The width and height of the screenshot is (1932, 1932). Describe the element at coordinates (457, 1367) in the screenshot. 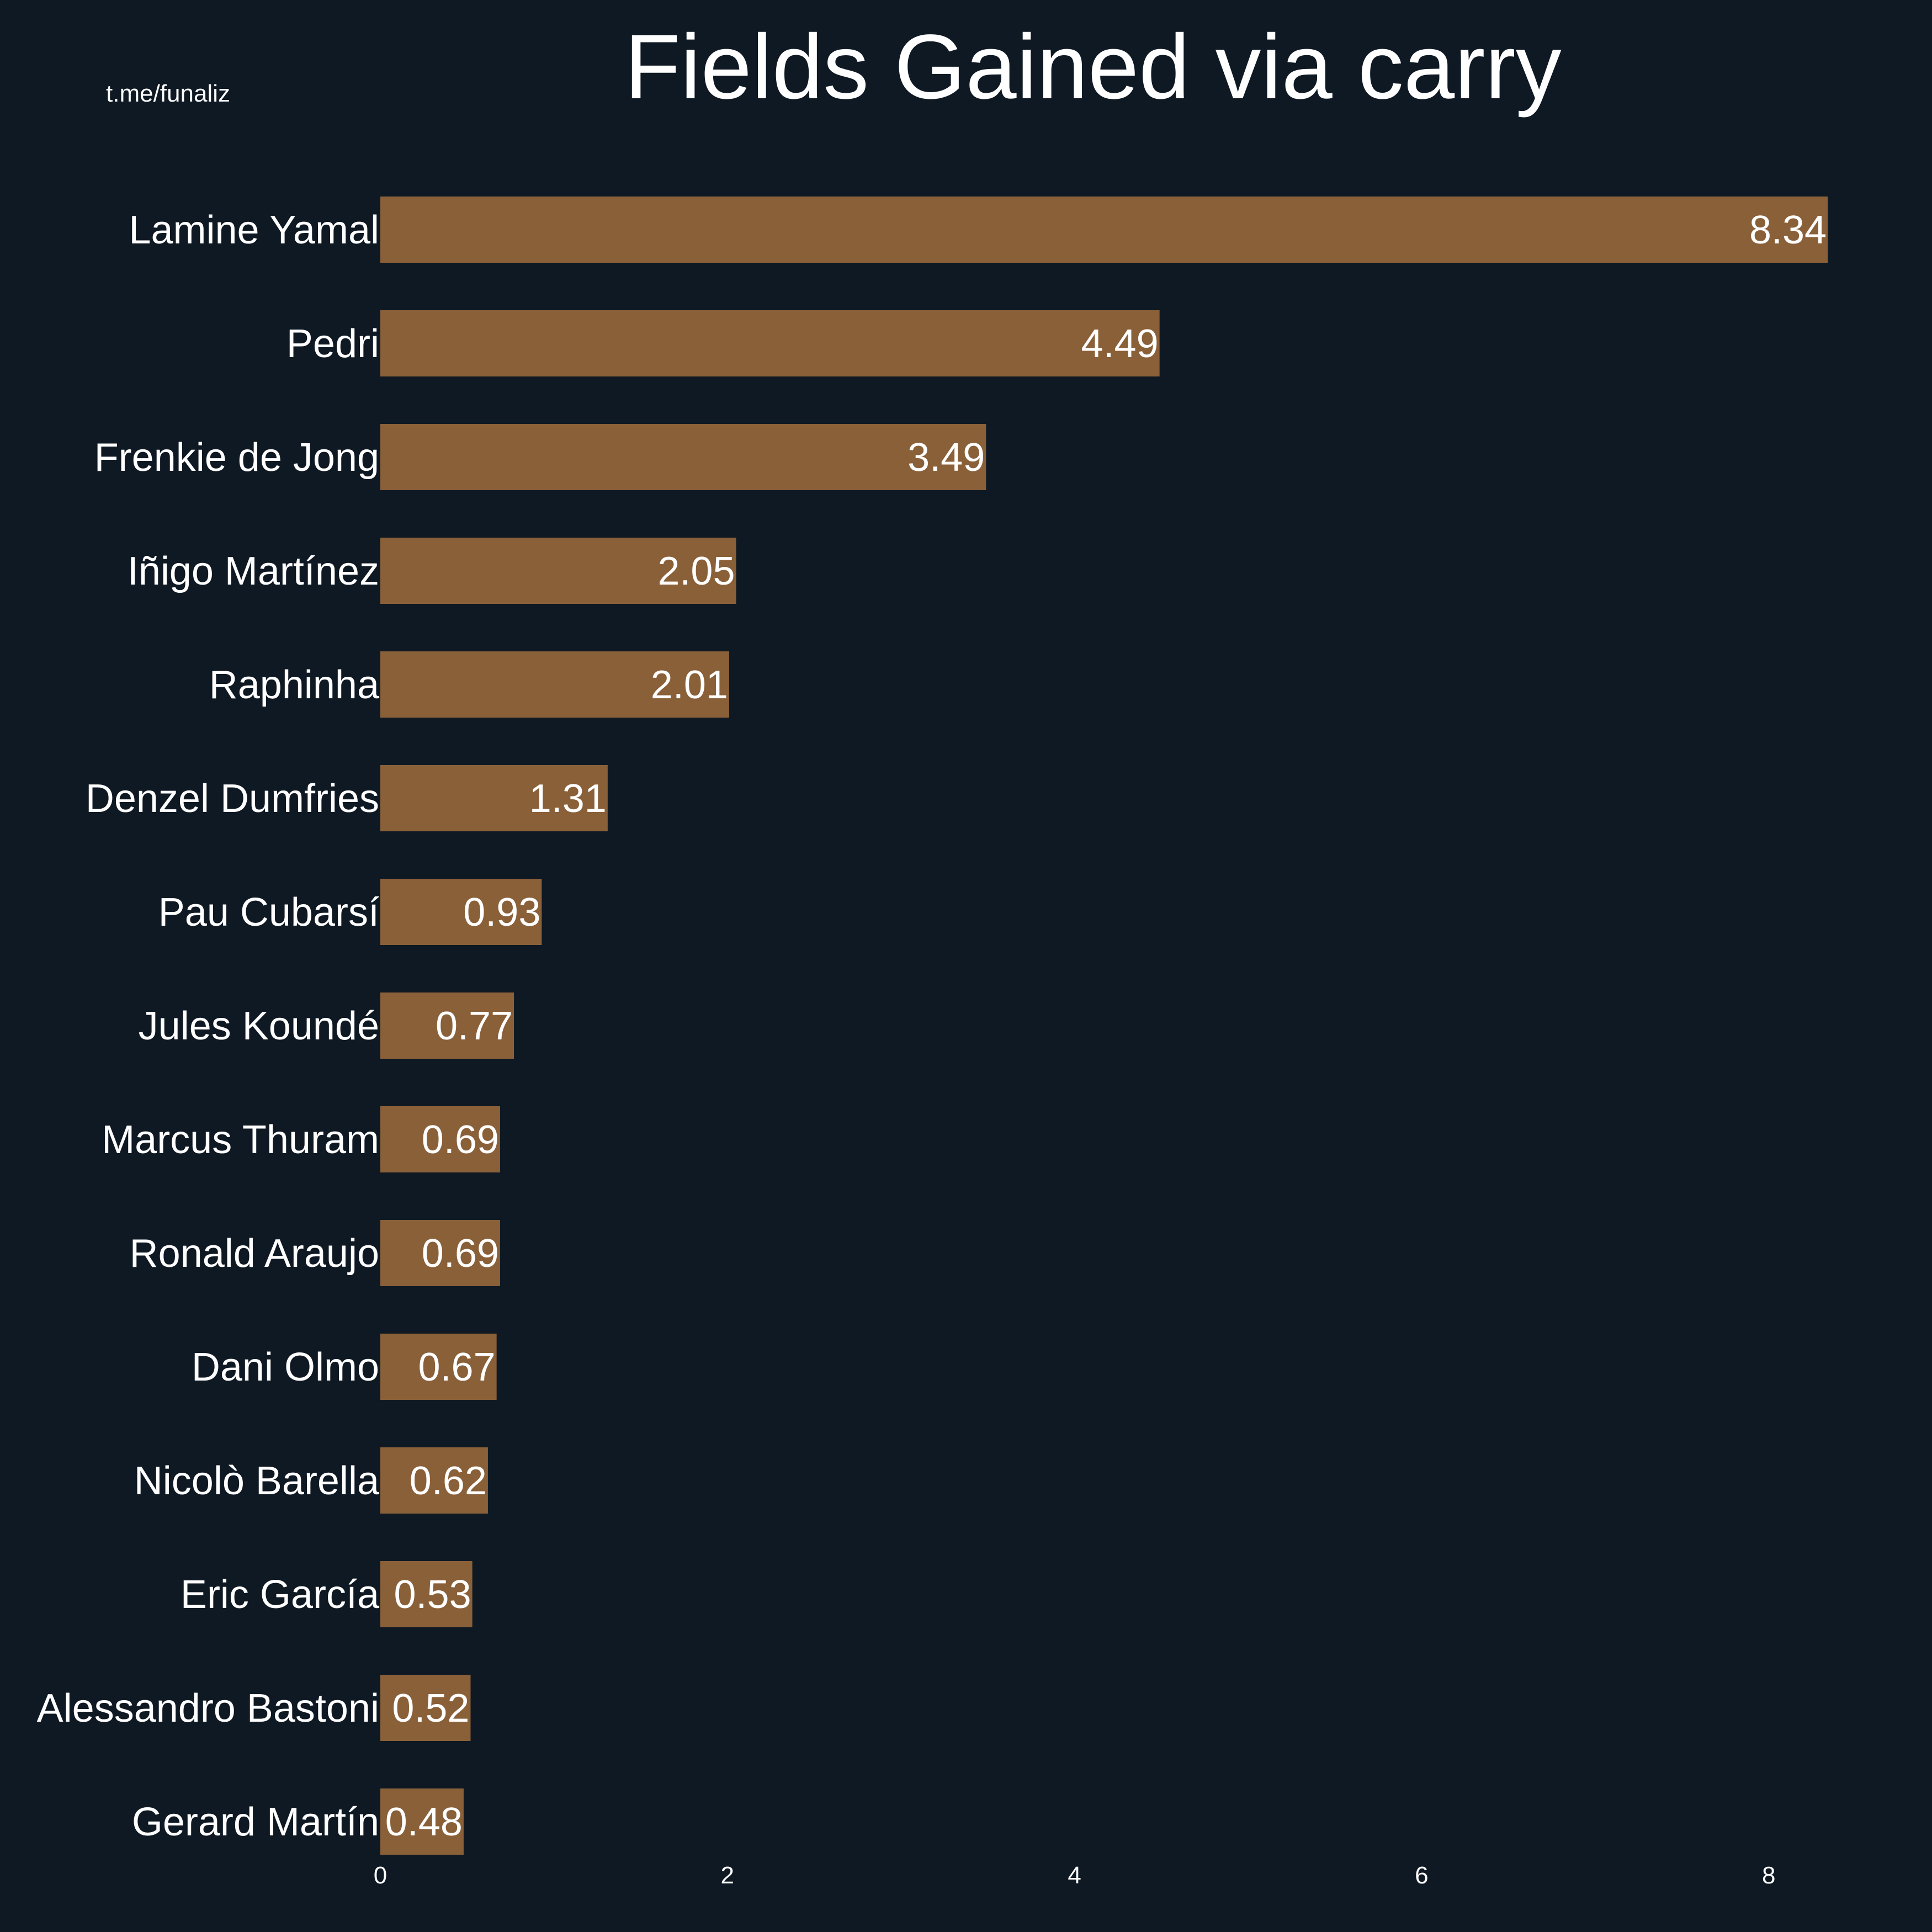

I see `value-label: 0.67` at that location.